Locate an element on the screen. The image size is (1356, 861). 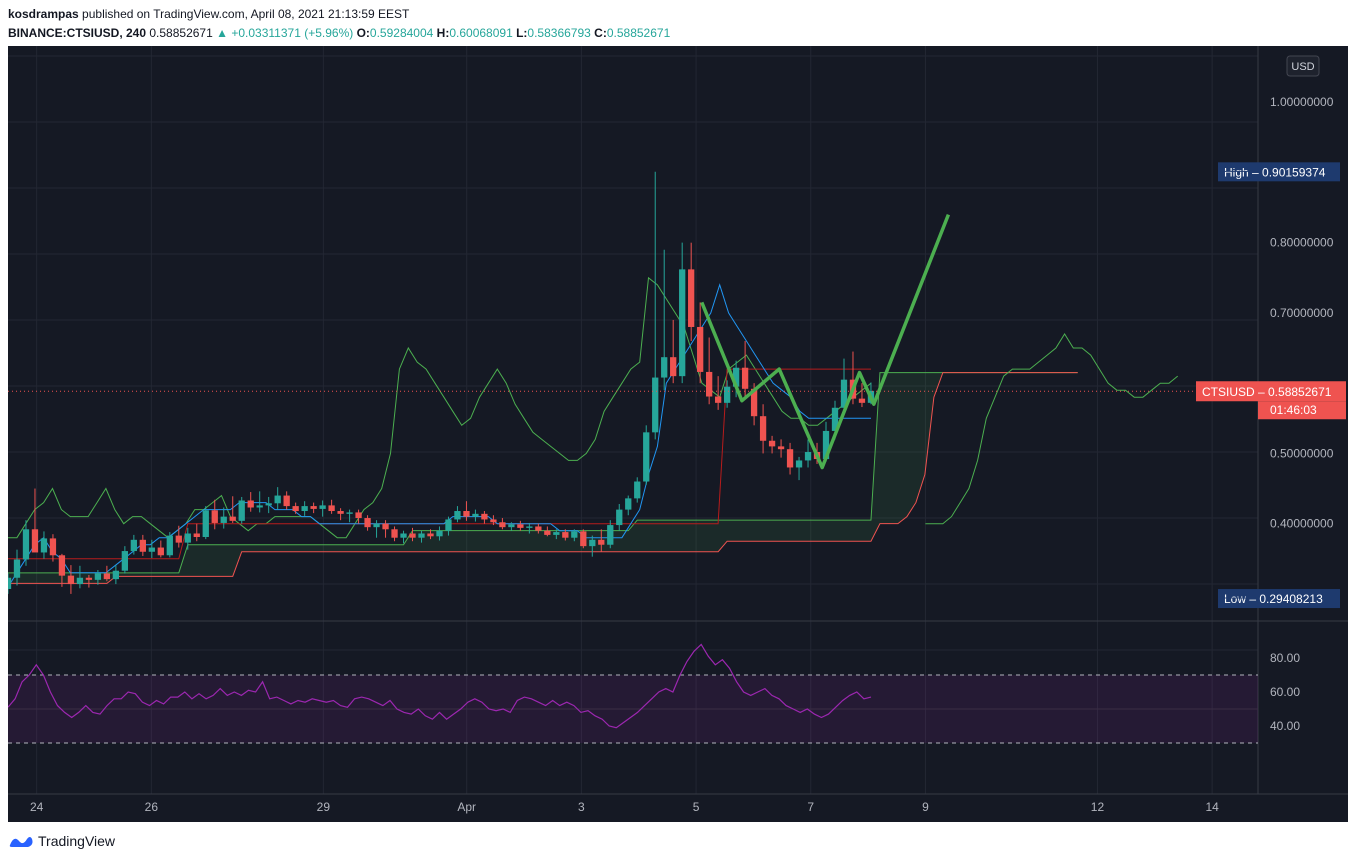
price-tag-symbol-bg is located at coordinates (1271, 391).